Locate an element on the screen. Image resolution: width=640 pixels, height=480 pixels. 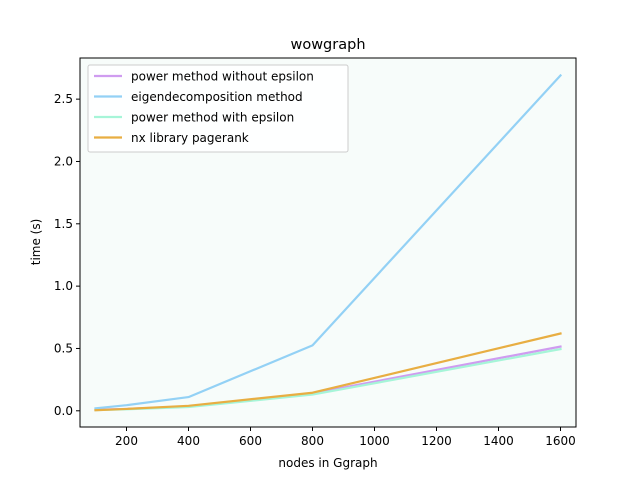
y-tick-label: 0.5 is located at coordinates (63, 348).